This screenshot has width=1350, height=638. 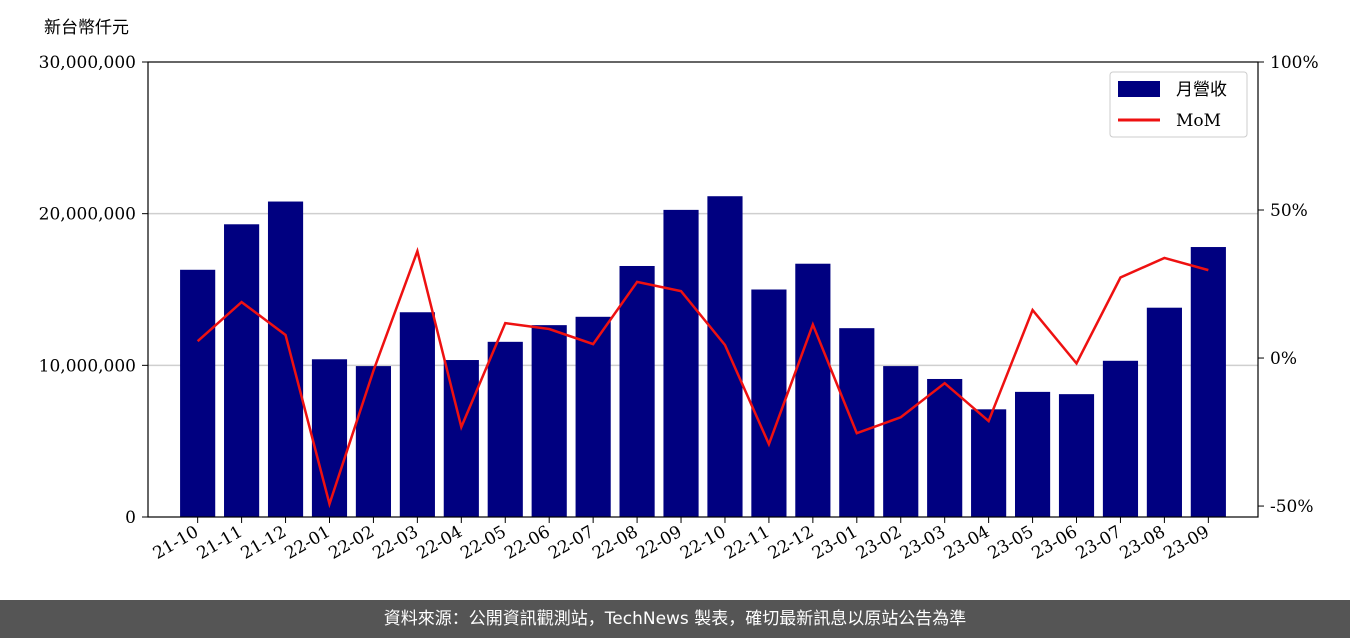 I want to click on y-axis-label: 新台幣仟元, so click(x=86, y=28).